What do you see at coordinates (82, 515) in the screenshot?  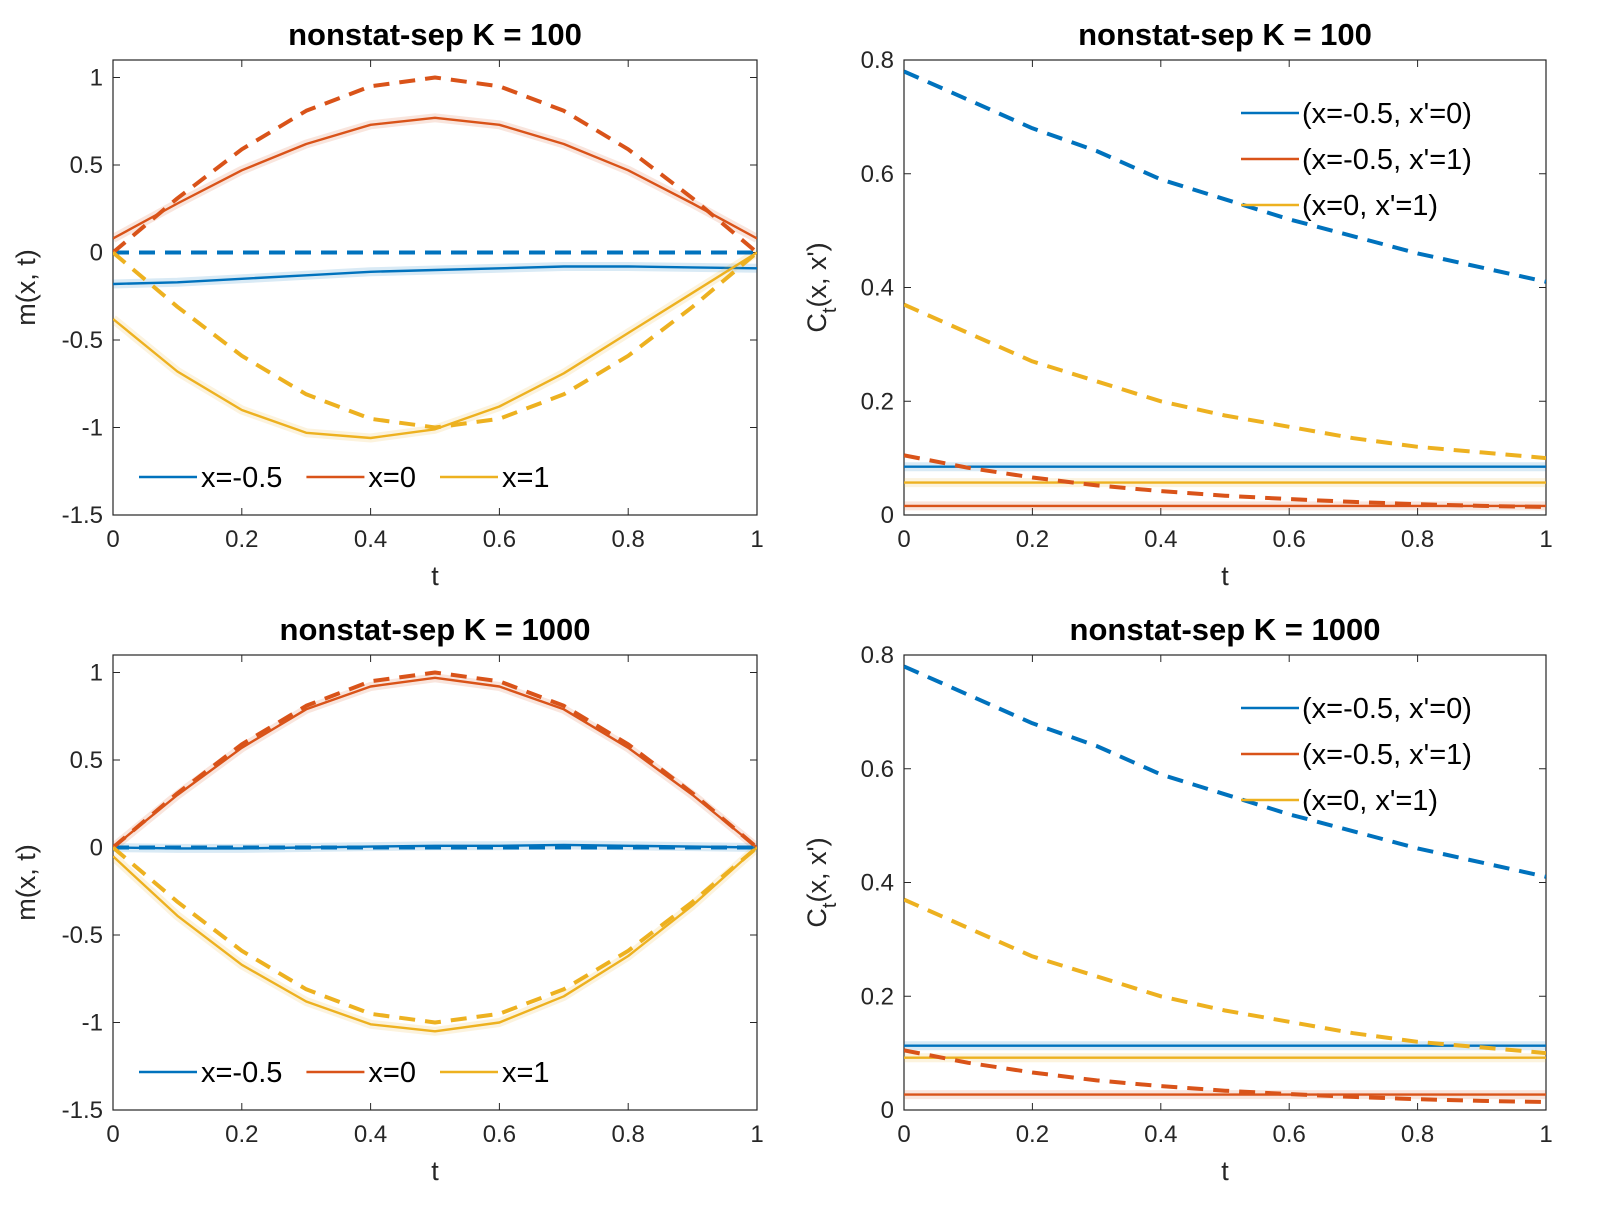 I see `y-tick-label: -1.5` at bounding box center [82, 515].